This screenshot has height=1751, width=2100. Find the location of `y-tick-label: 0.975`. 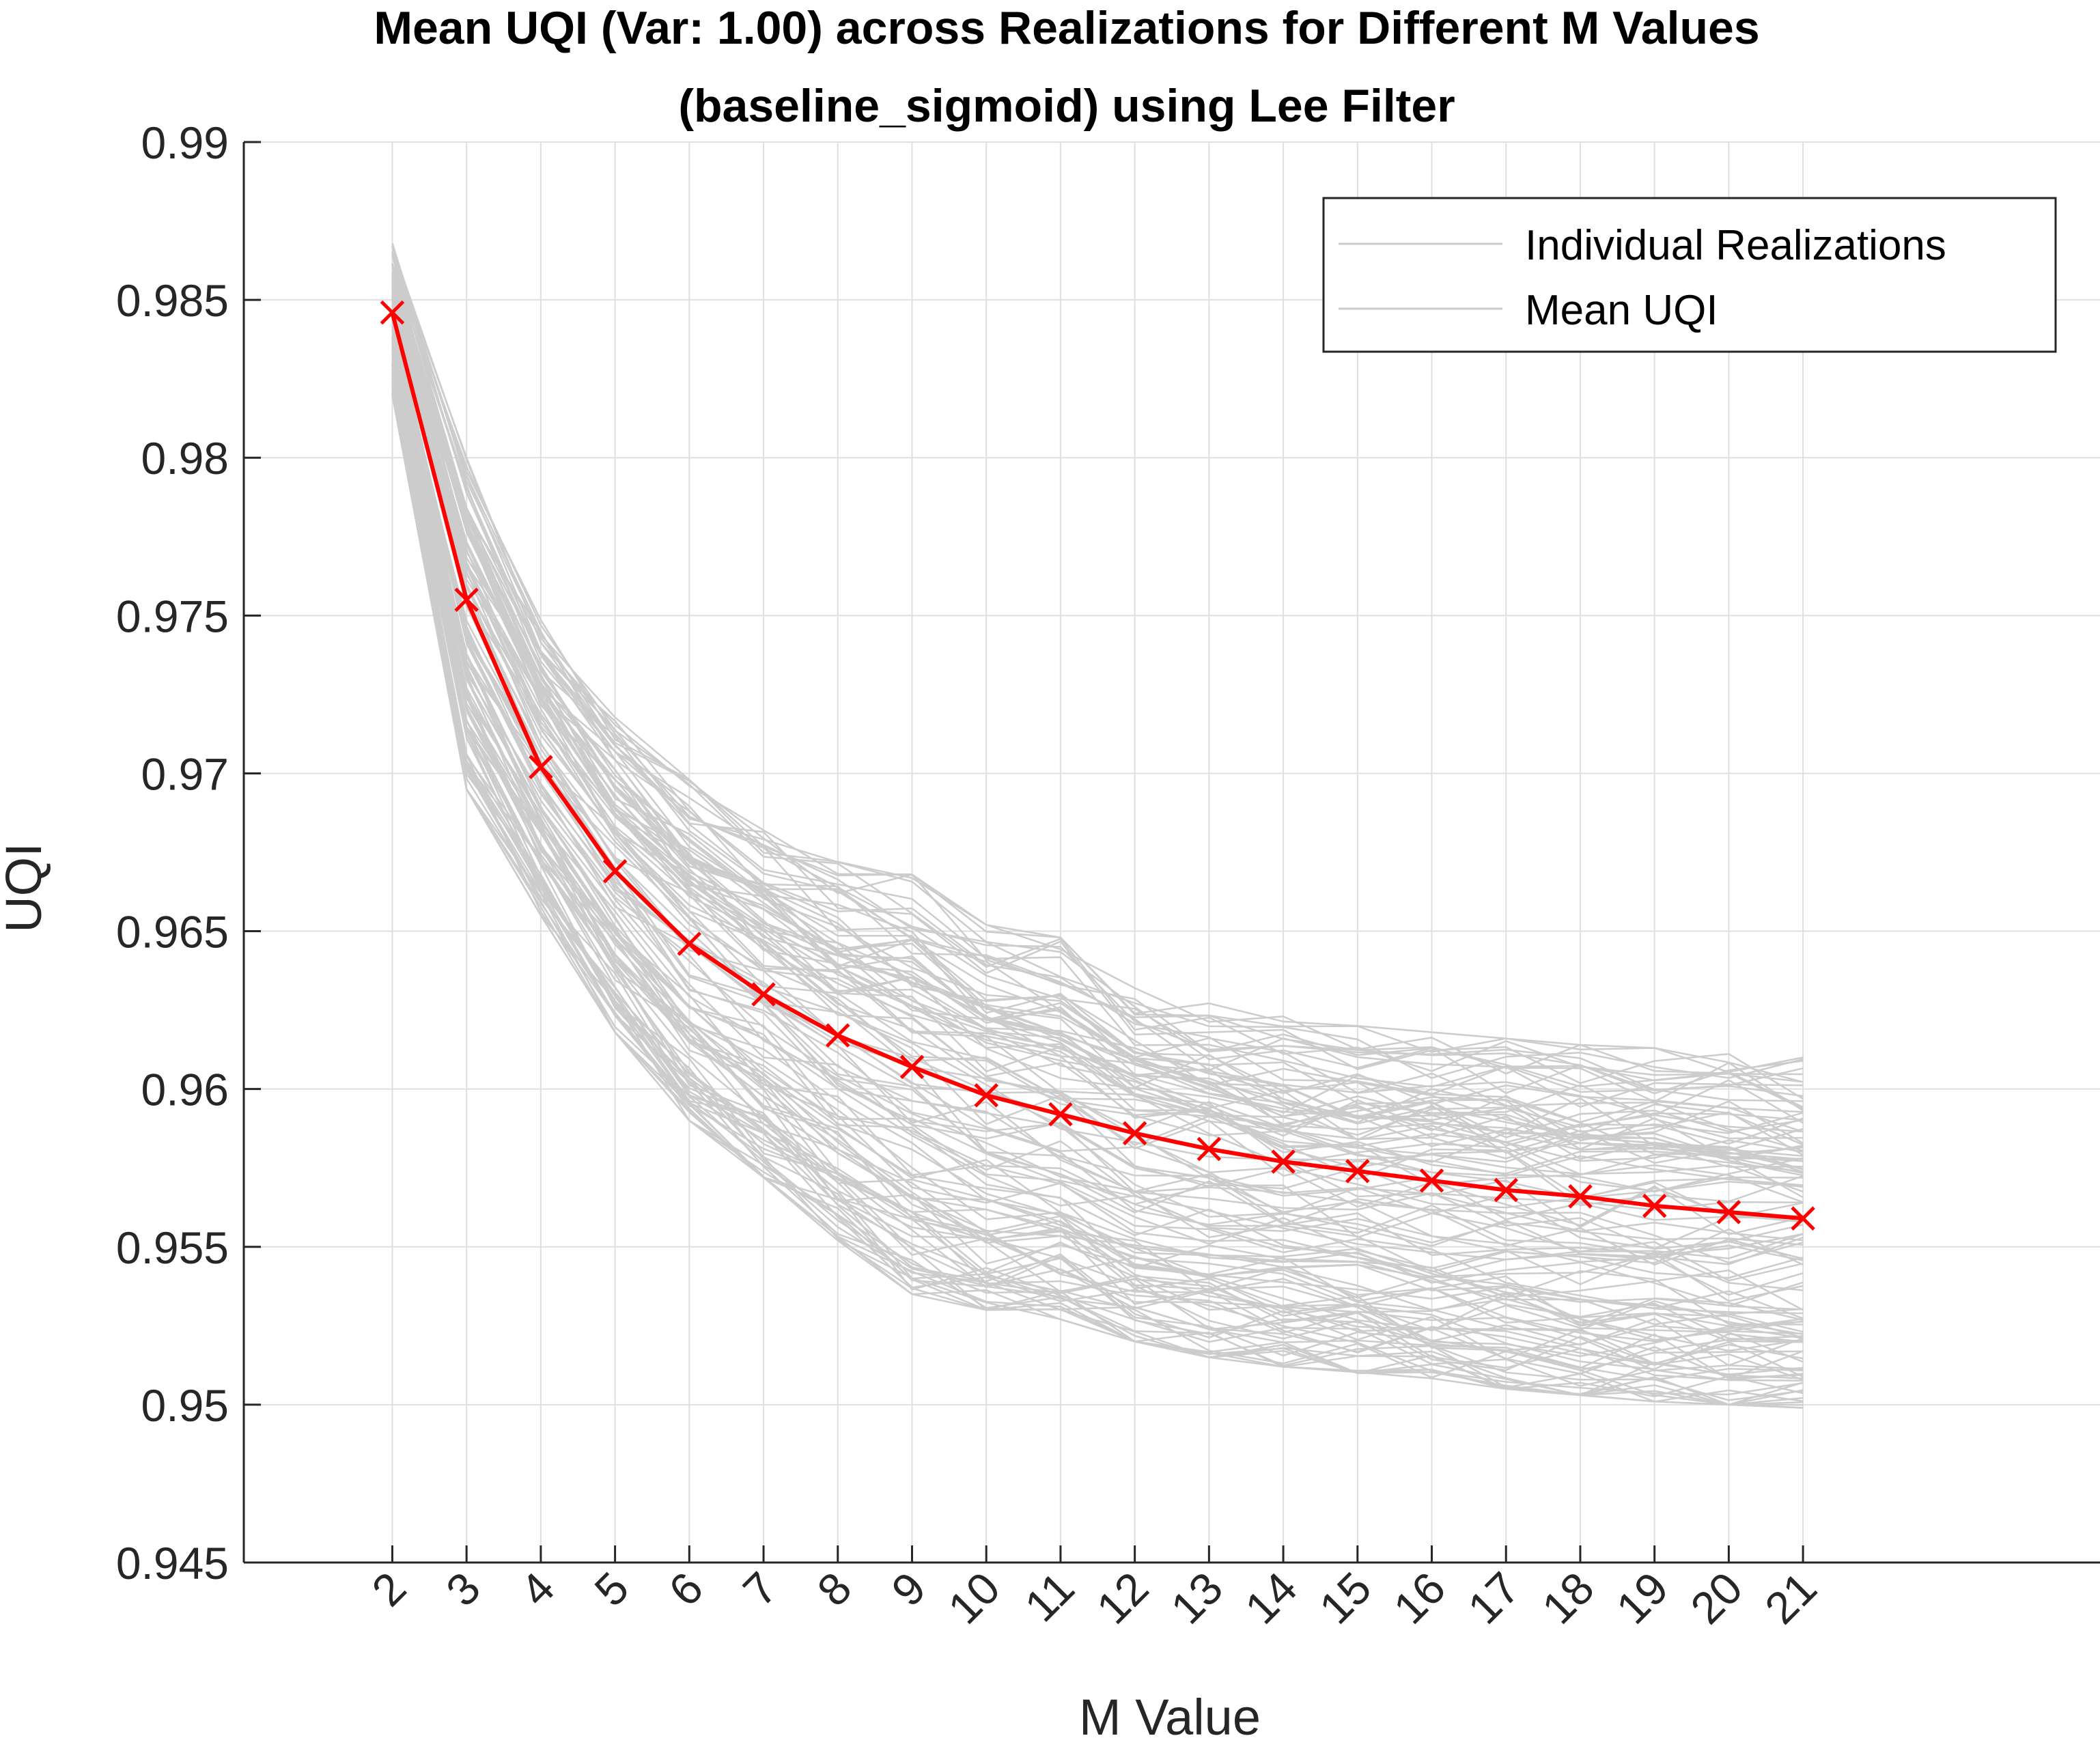

y-tick-label: 0.975 is located at coordinates (172, 616).